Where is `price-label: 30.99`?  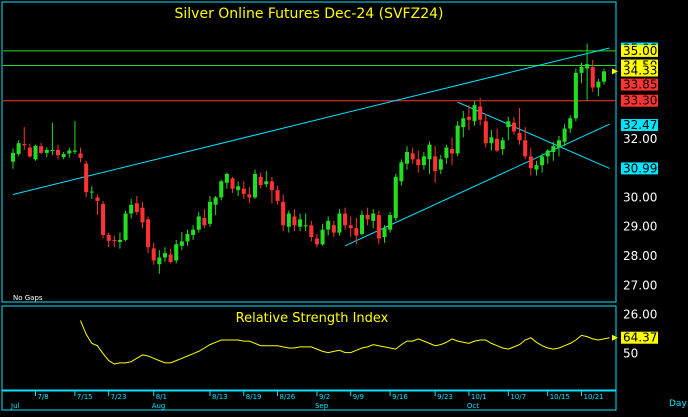
price-label: 30.99 is located at coordinates (639, 168).